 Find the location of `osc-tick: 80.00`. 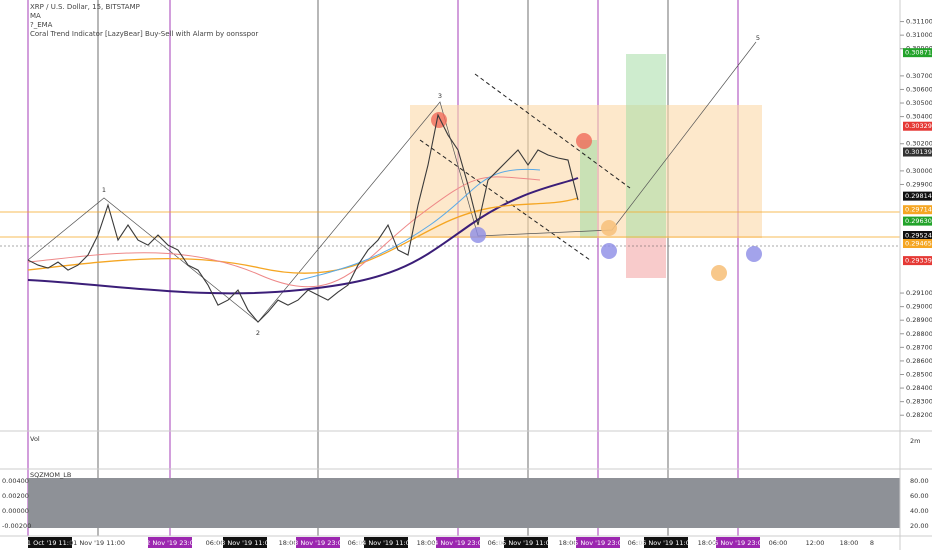

osc-tick: 80.00 is located at coordinates (919, 481).